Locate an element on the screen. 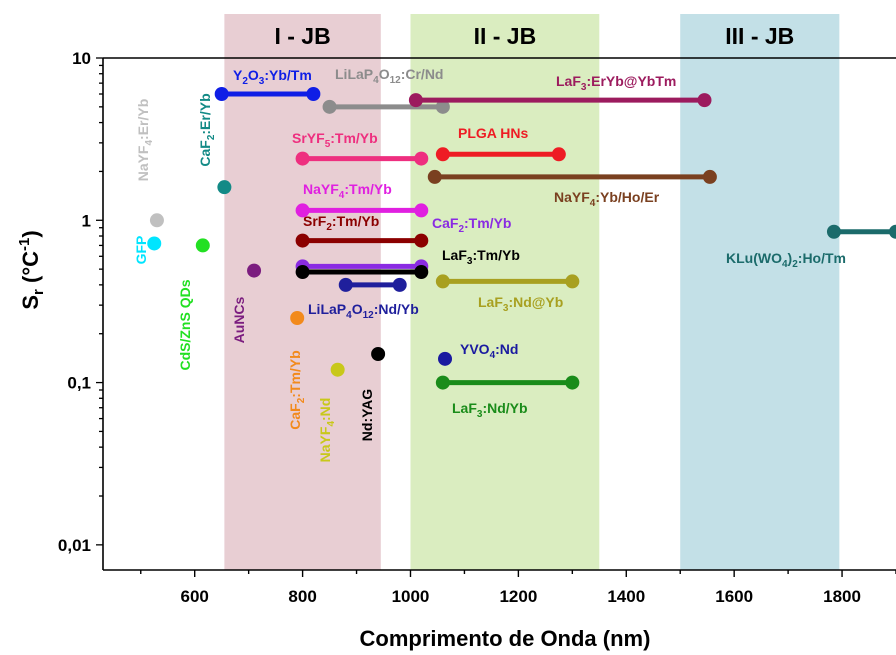 Image resolution: width=896 pixels, height=655 pixels. y-tick-label: 10 is located at coordinates (81, 58).